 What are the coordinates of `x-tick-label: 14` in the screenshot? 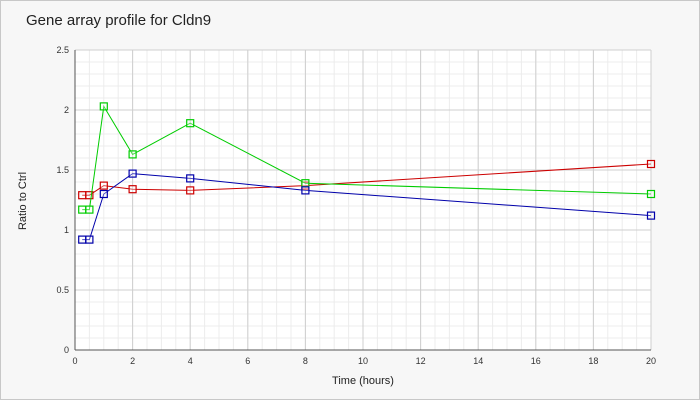 It's located at (478, 361).